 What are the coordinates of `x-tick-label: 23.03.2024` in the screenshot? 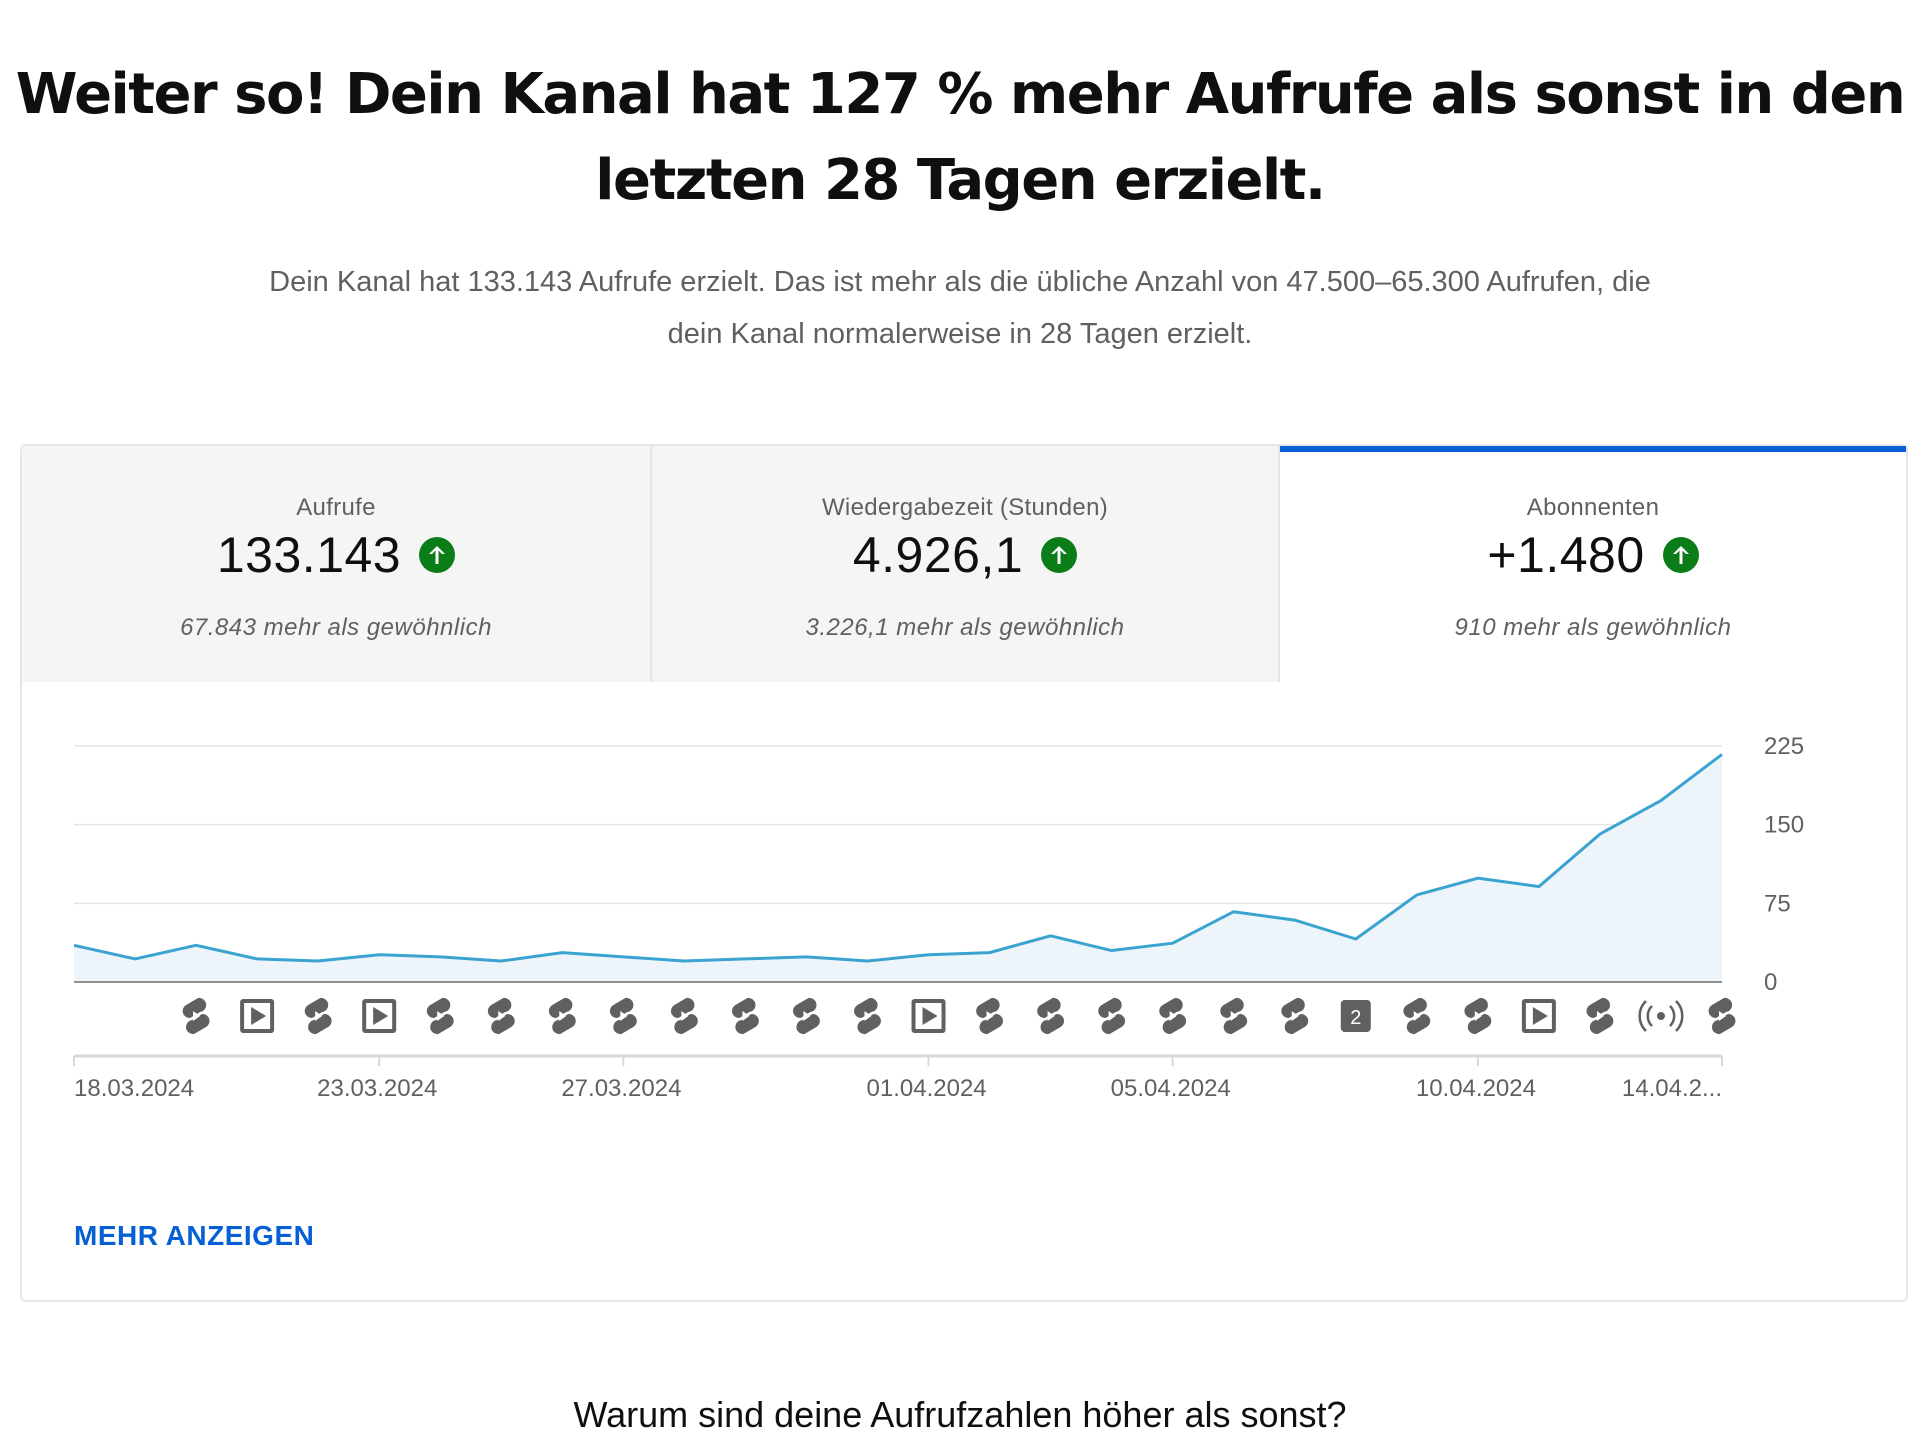 It's located at (377, 1088).